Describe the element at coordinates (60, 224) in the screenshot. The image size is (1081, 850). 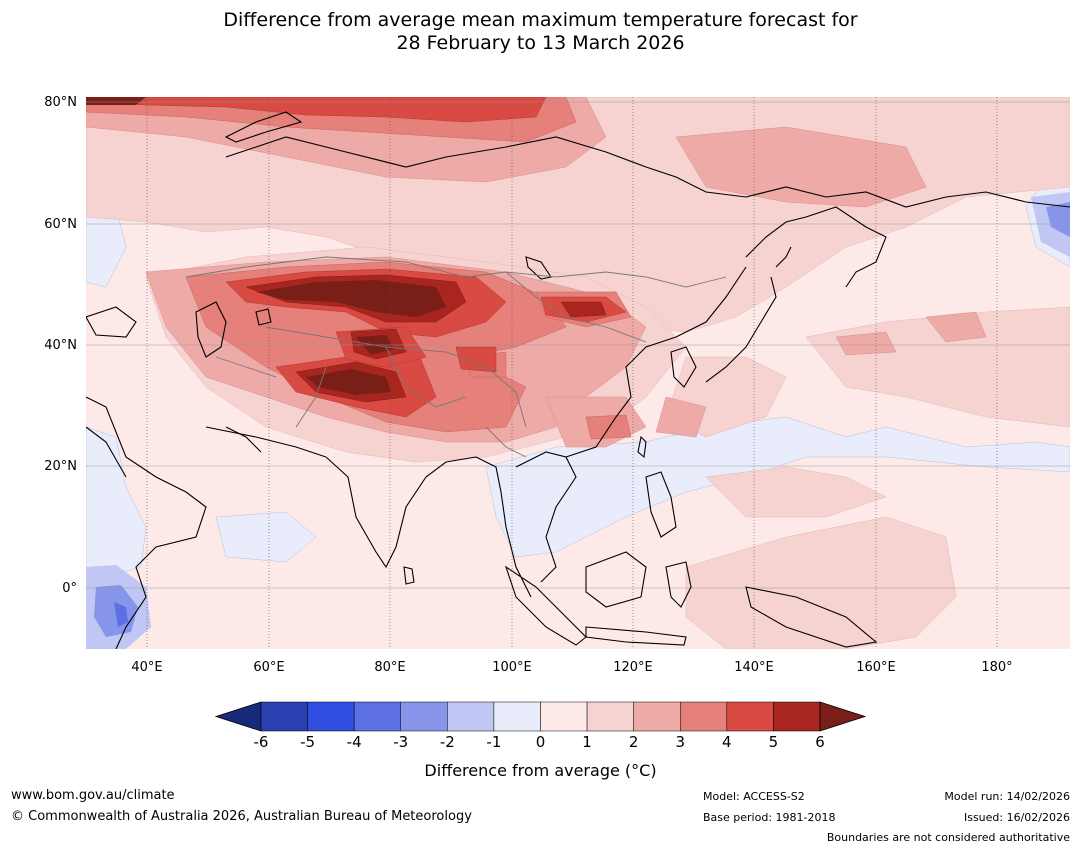
I see `lat-label-60n: 60°N` at that location.